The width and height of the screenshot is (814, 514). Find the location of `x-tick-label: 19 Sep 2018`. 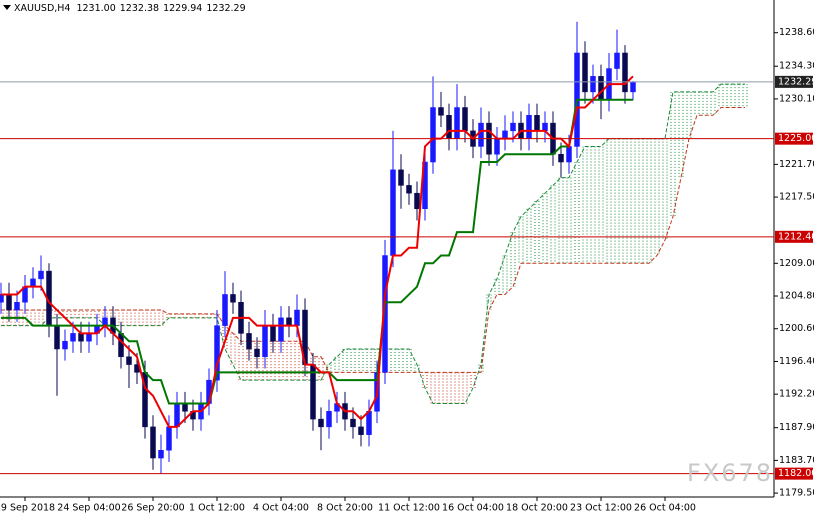

x-tick-label: 19 Sep 2018 is located at coordinates (27, 508).